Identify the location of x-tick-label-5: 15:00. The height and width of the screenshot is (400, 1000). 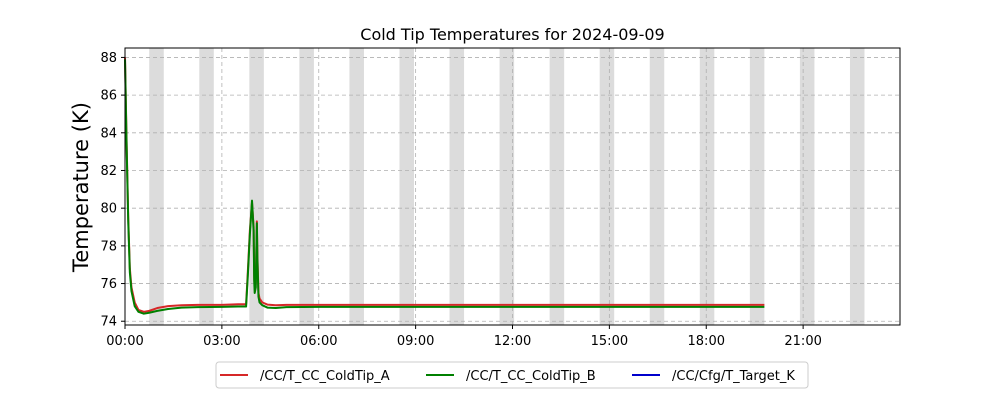
(609, 341).